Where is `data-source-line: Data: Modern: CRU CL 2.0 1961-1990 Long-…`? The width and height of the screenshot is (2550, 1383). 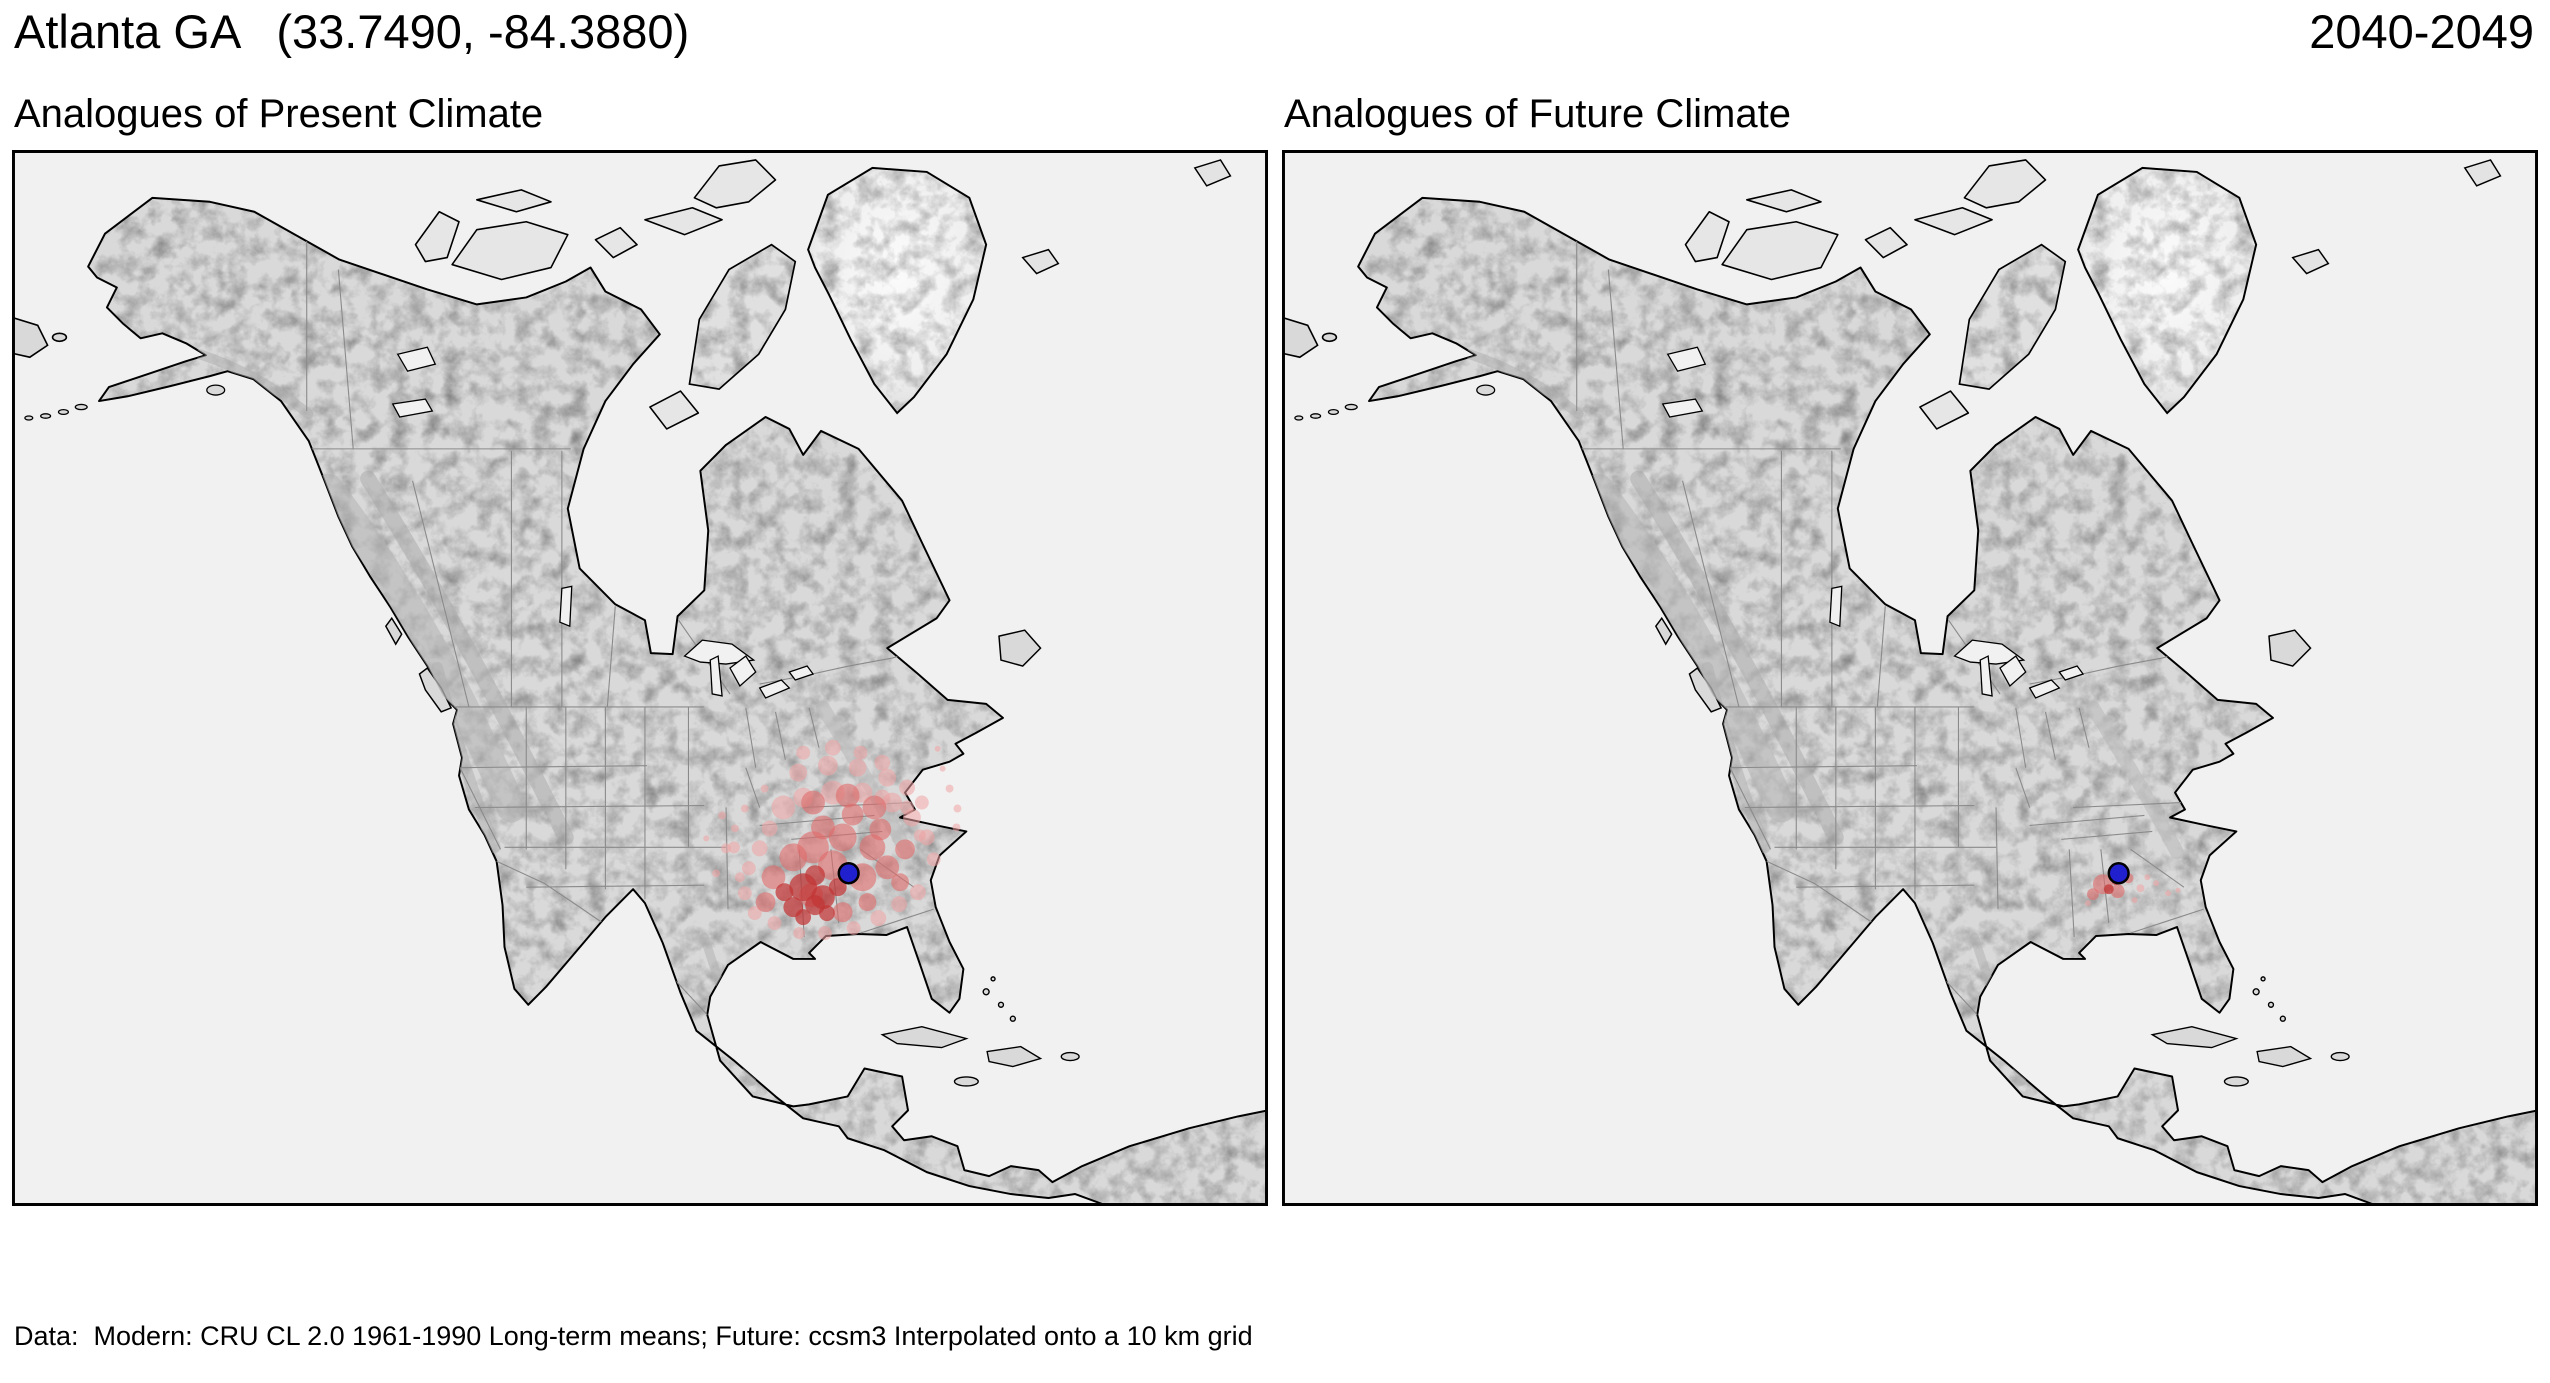 data-source-line: Data: Modern: CRU CL 2.0 1961-1990 Long-… is located at coordinates (633, 1336).